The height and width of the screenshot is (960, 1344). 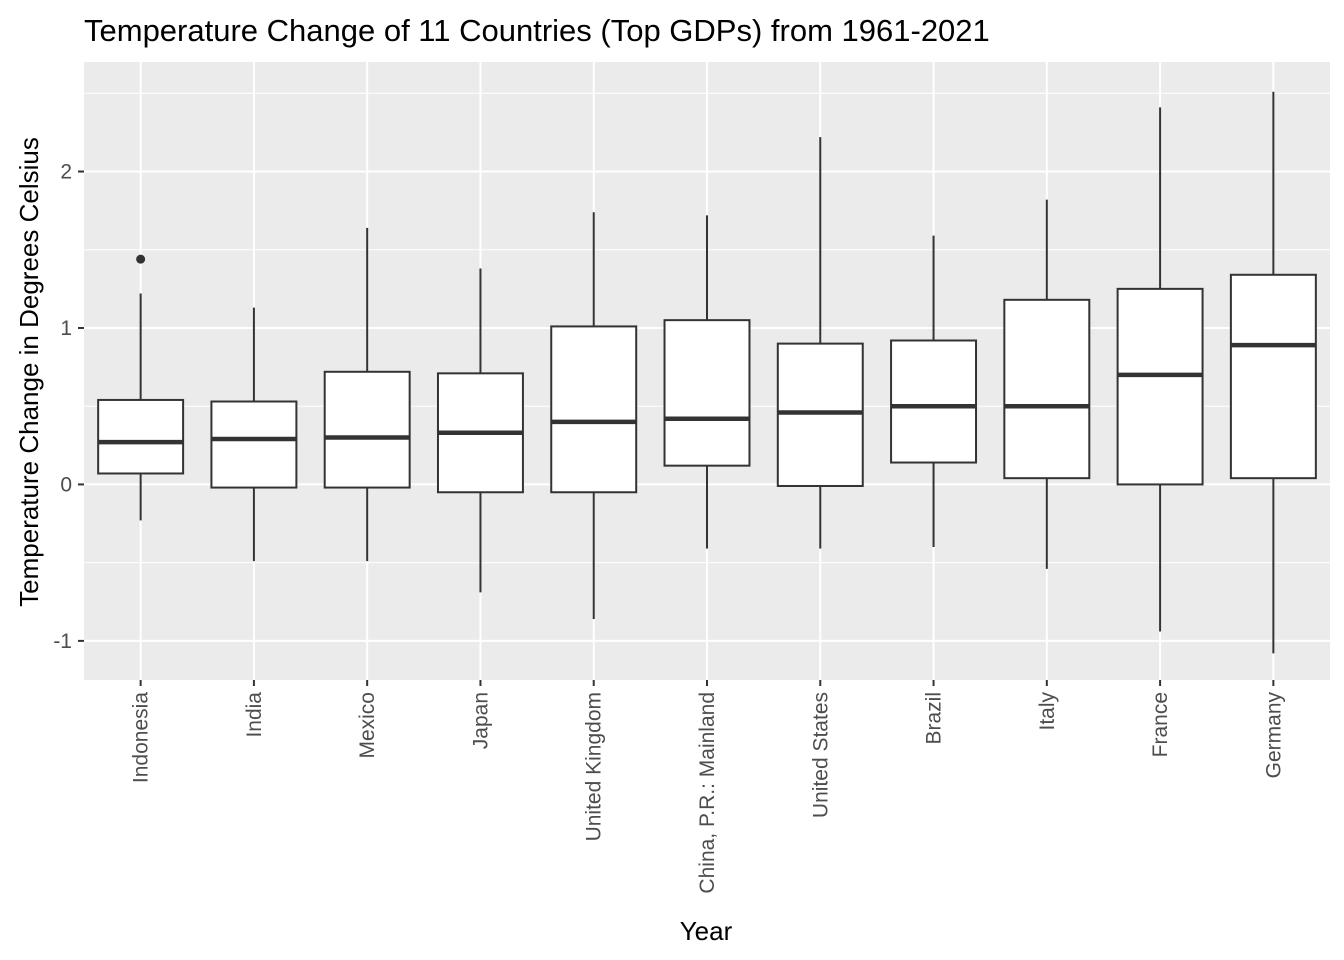 What do you see at coordinates (254, 715) in the screenshot?
I see `x-tick-label: India` at bounding box center [254, 715].